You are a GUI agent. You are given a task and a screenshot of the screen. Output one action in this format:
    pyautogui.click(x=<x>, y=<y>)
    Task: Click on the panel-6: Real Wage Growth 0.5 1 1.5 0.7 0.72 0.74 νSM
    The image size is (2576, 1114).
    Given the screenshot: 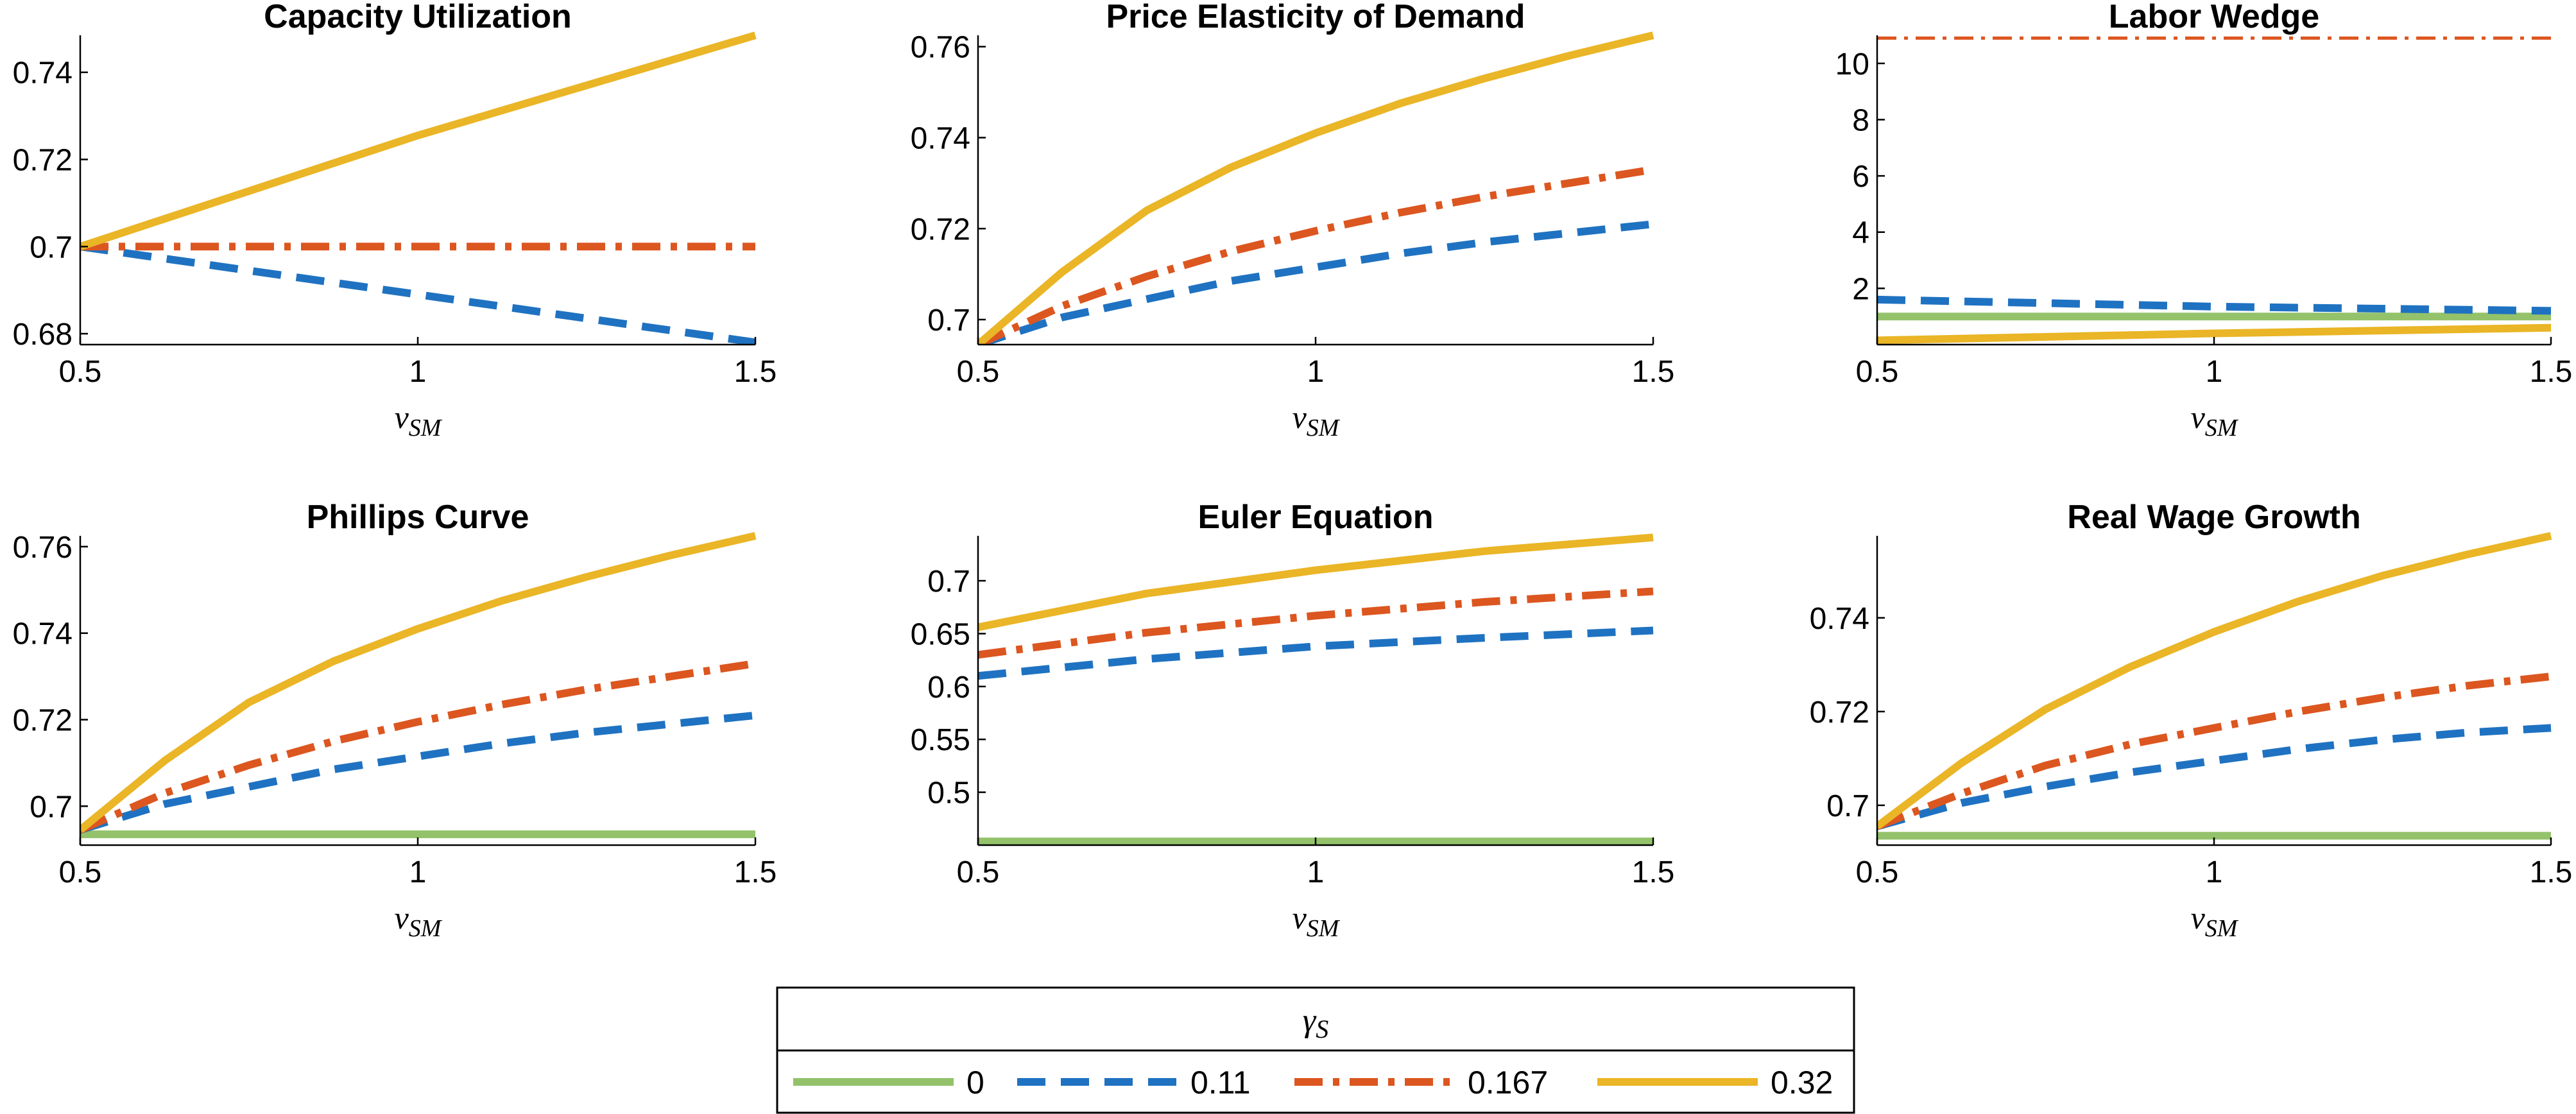 What is the action you would take?
    pyautogui.click(x=2191, y=720)
    